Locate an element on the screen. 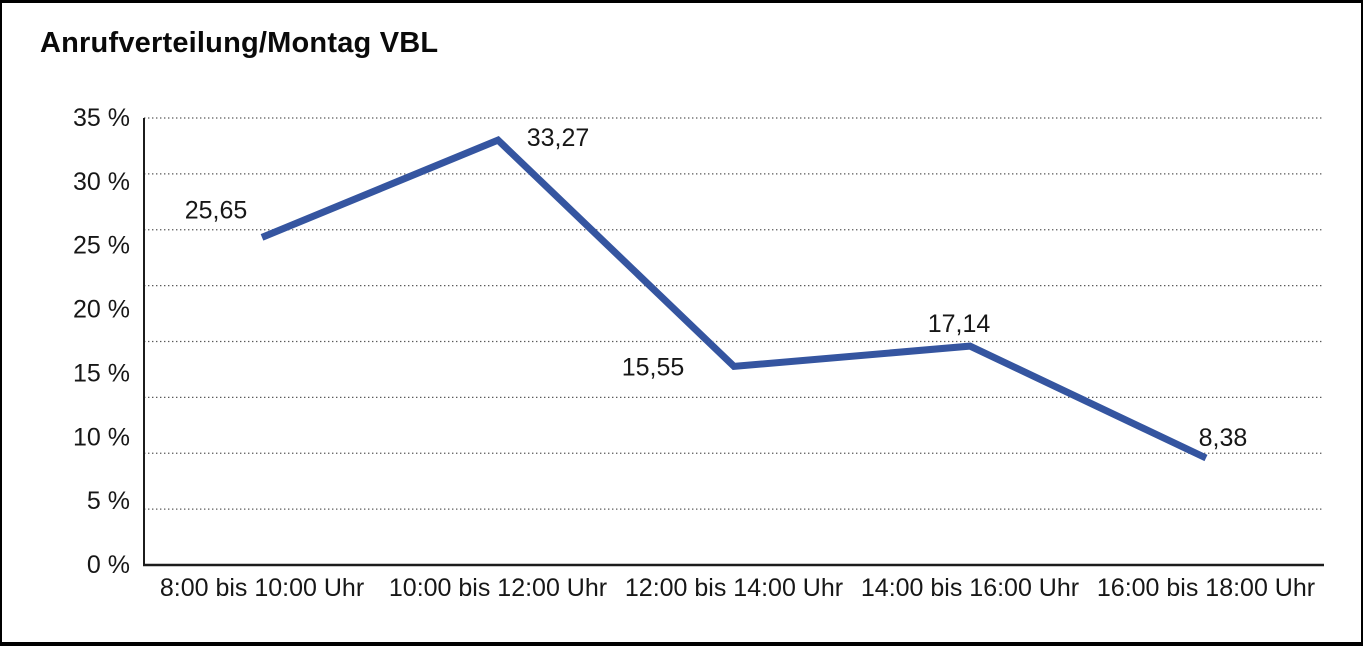  y-axis-tick-label: 0 % is located at coordinates (108, 565).